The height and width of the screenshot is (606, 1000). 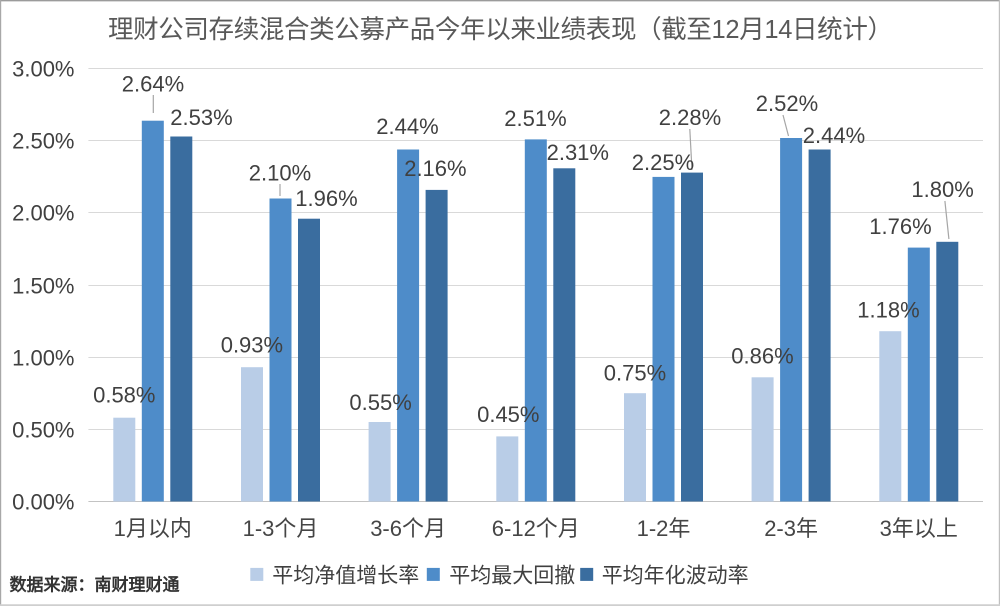 What do you see at coordinates (791, 528) in the screenshot?
I see `svg-text: 2-3年` at bounding box center [791, 528].